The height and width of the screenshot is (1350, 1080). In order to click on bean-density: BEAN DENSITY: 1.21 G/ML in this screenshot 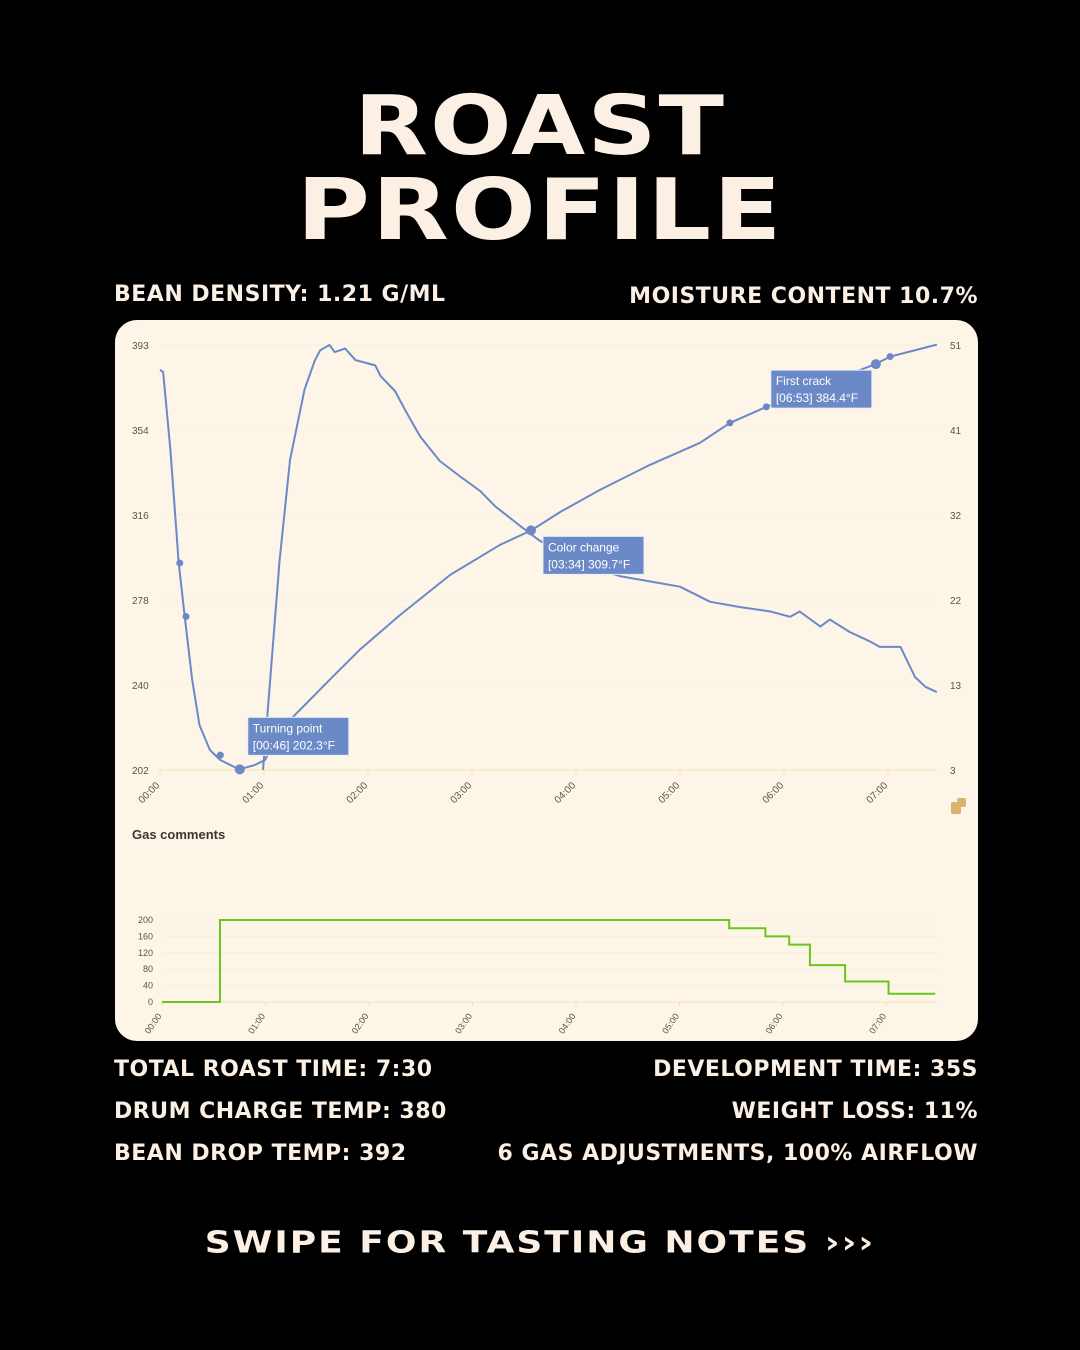, I will do `click(280, 294)`.